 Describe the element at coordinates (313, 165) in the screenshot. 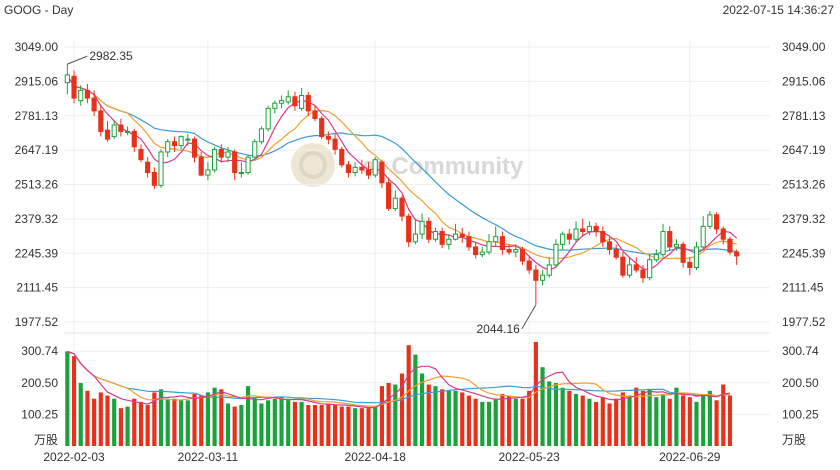

I see `watermark-logo-ring-icon` at that location.